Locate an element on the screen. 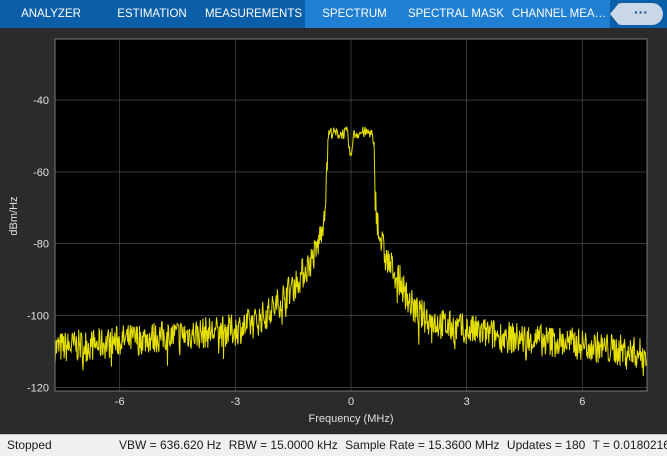  y-tick-label-0: -40 is located at coordinates (41, 101).